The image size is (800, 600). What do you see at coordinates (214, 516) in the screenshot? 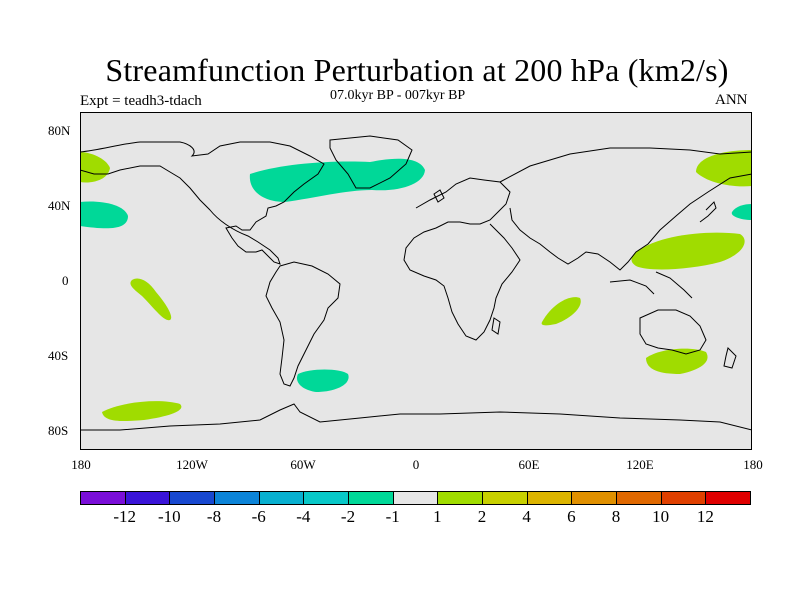
I see `legend-label: -8` at bounding box center [214, 516].